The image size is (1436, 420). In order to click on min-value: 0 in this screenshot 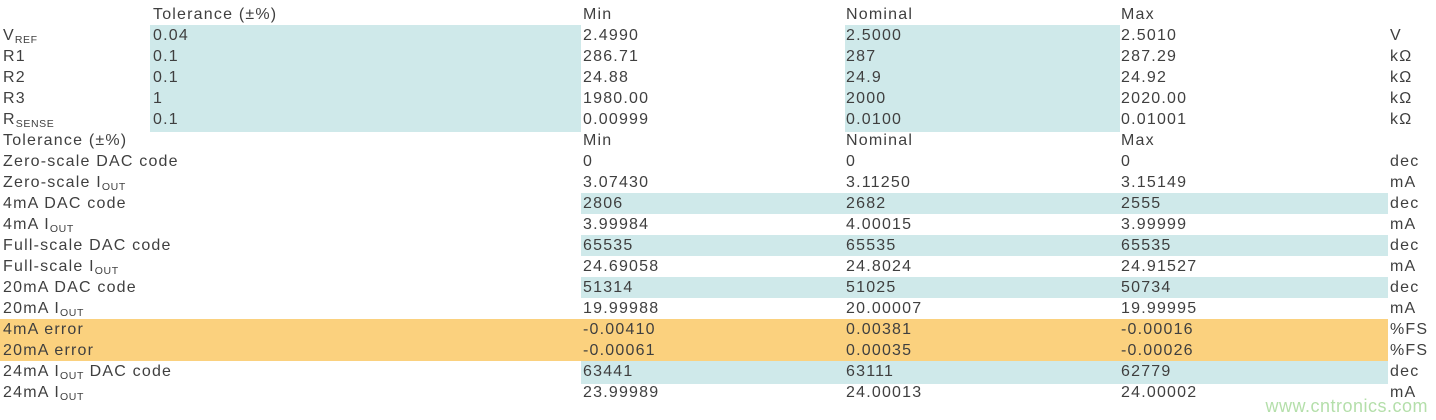, I will do `click(588, 161)`.